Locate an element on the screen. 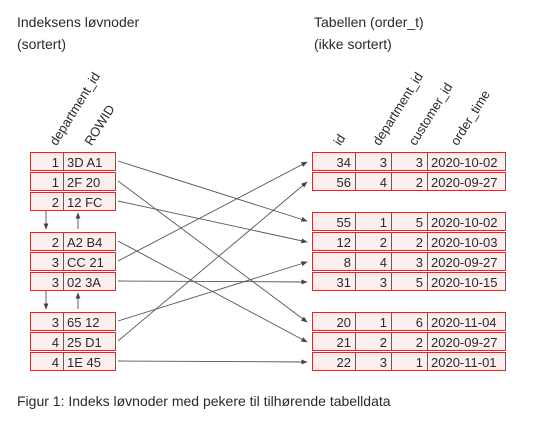 This screenshot has width=538, height=432. table-cell-order-time: 2020-11-04 is located at coordinates (466, 321).